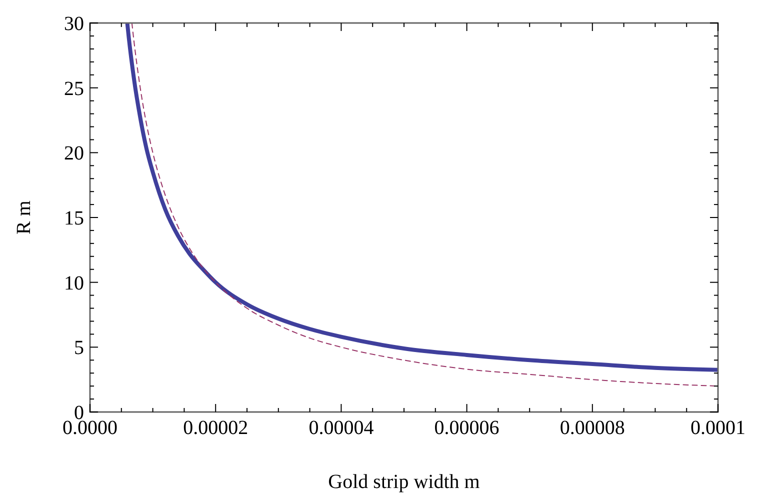 This screenshot has height=498, width=760. I want to click on x-tick-label: 0.00006, so click(467, 428).